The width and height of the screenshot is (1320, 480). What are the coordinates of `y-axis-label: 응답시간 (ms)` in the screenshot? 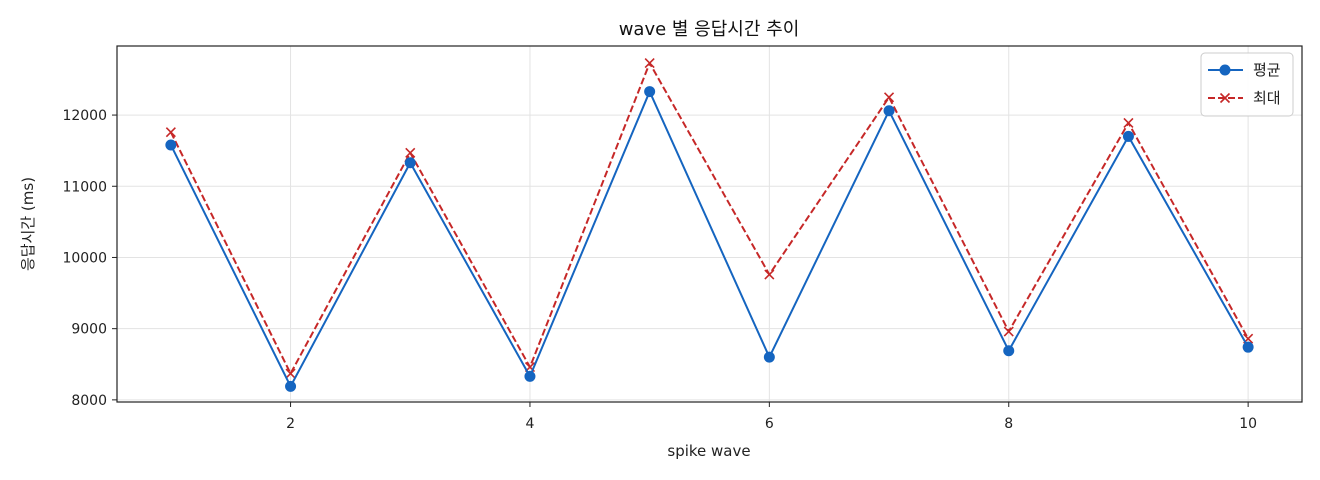 It's located at (28, 224).